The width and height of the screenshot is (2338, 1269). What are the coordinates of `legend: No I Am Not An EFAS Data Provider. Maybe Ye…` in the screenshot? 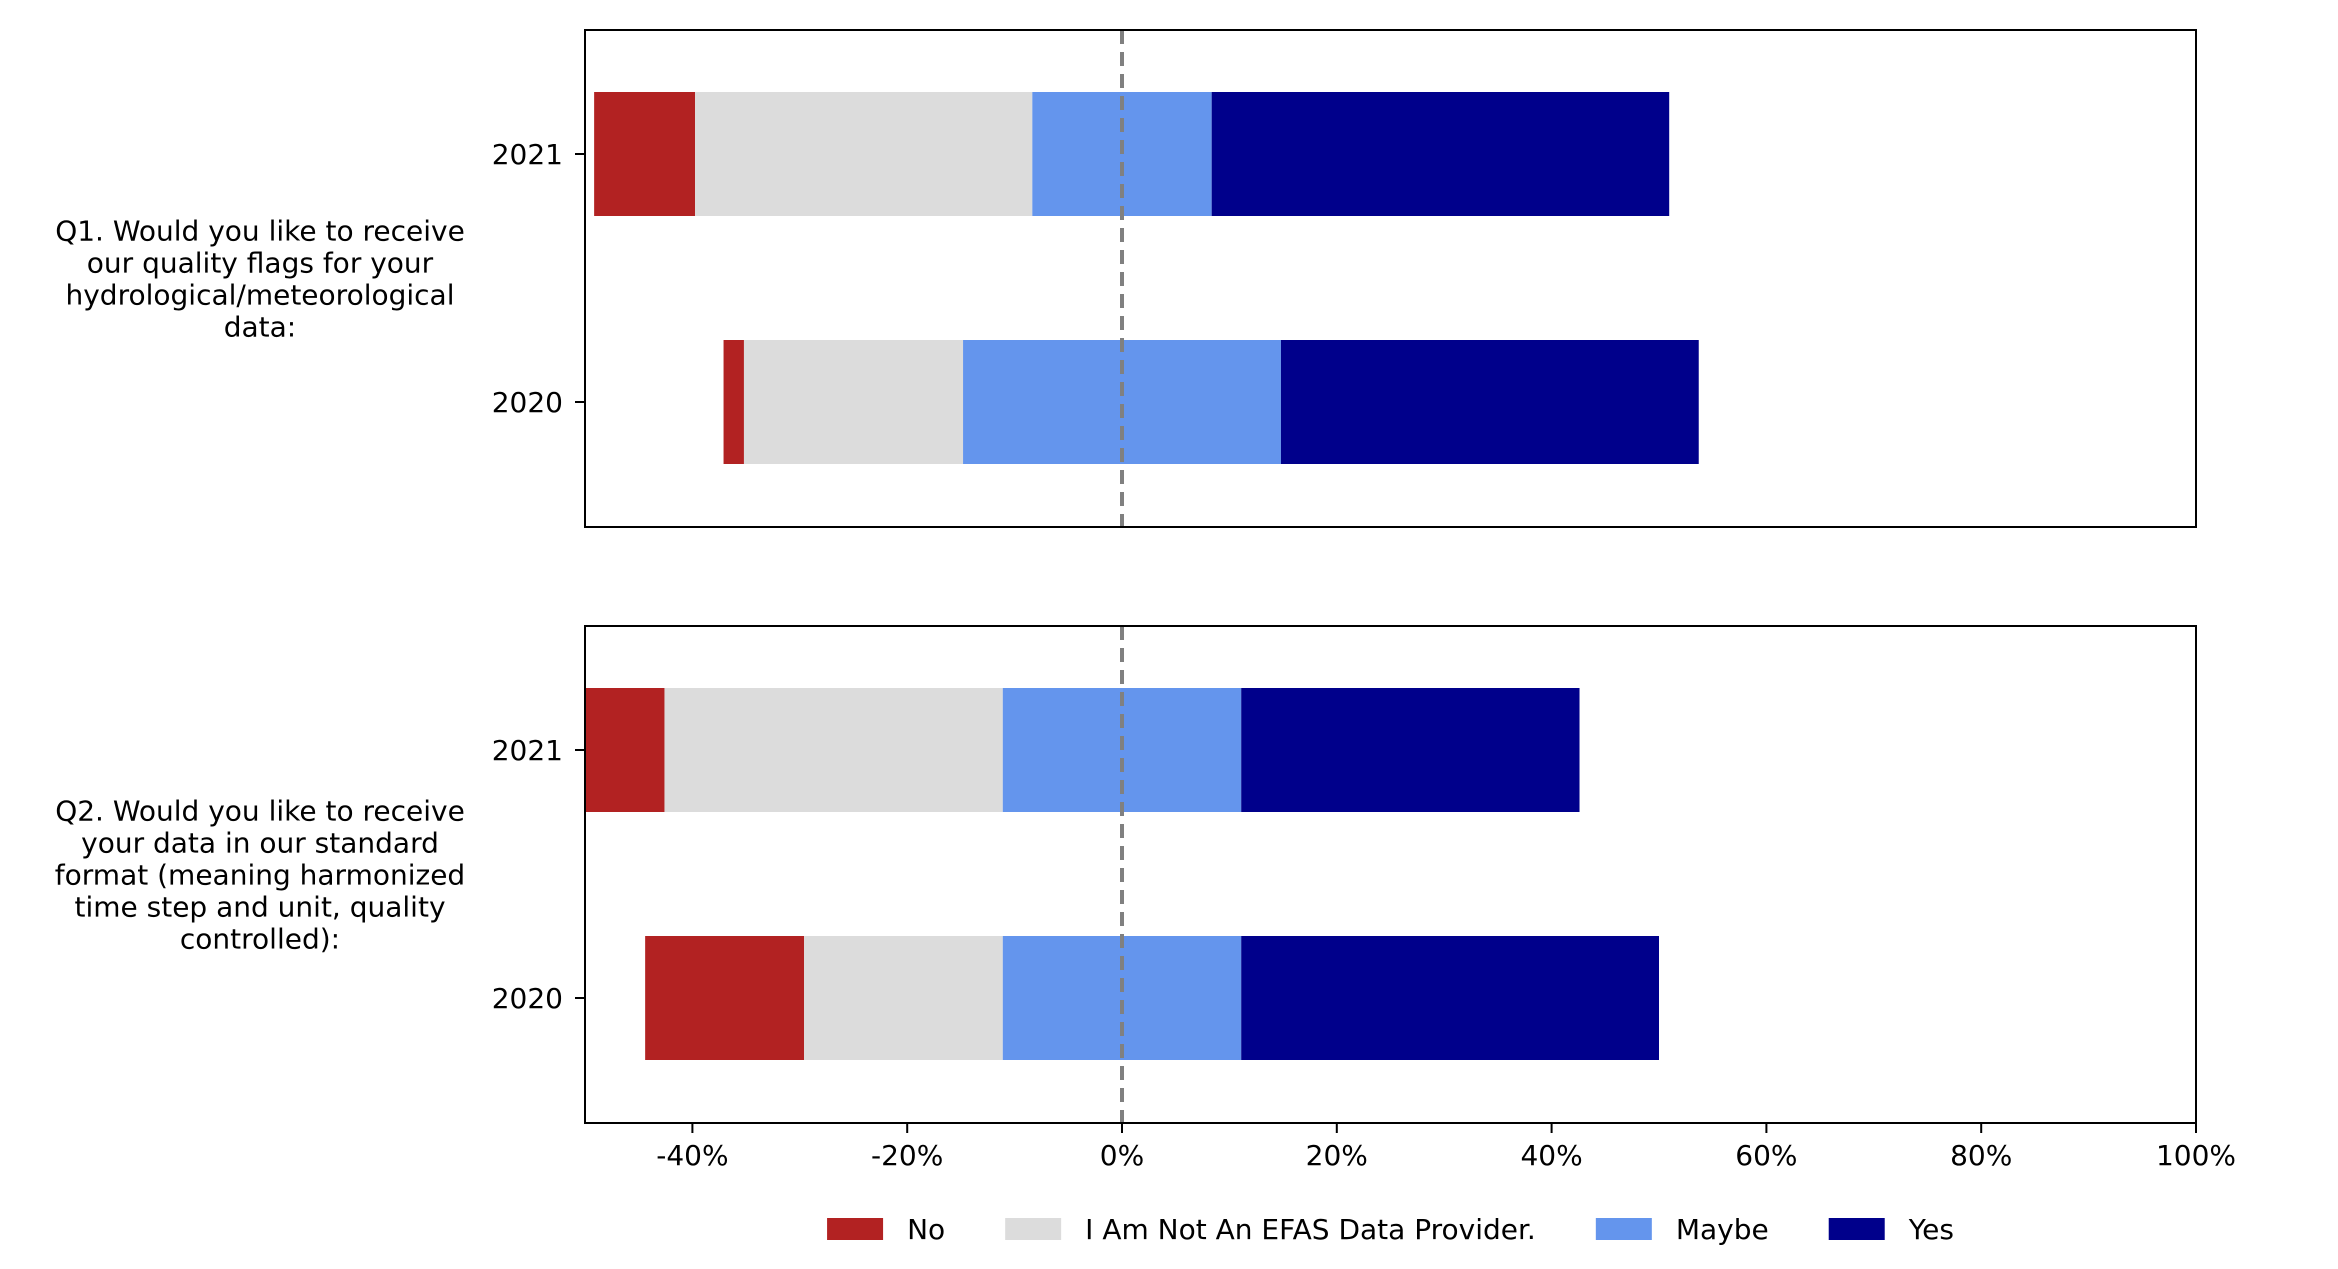 It's located at (1390, 1229).